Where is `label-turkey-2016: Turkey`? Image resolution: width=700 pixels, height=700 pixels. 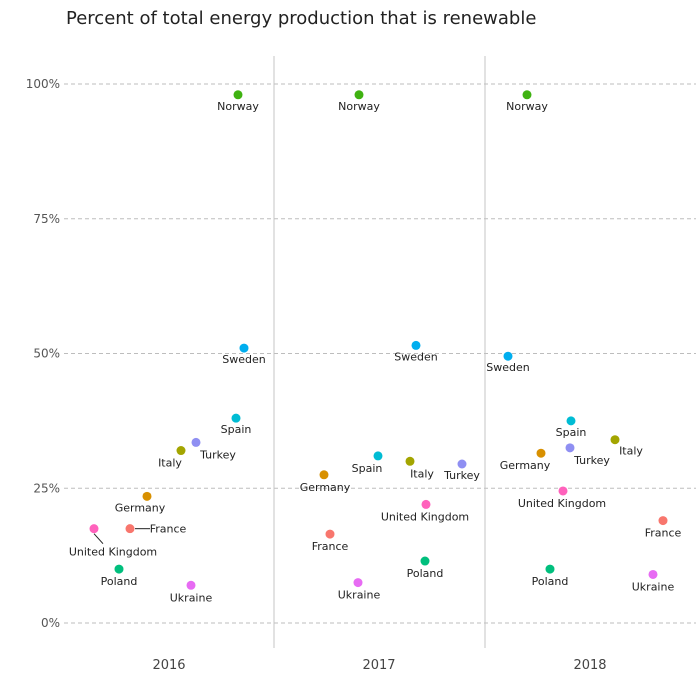 label-turkey-2016: Turkey is located at coordinates (217, 454).